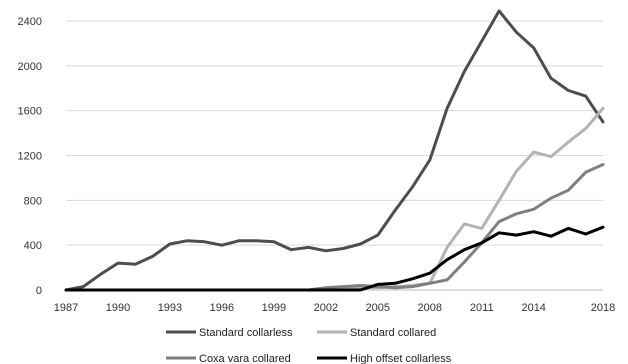 Image resolution: width=628 pixels, height=364 pixels. I want to click on y-tick-label: 2400, so click(30, 22).